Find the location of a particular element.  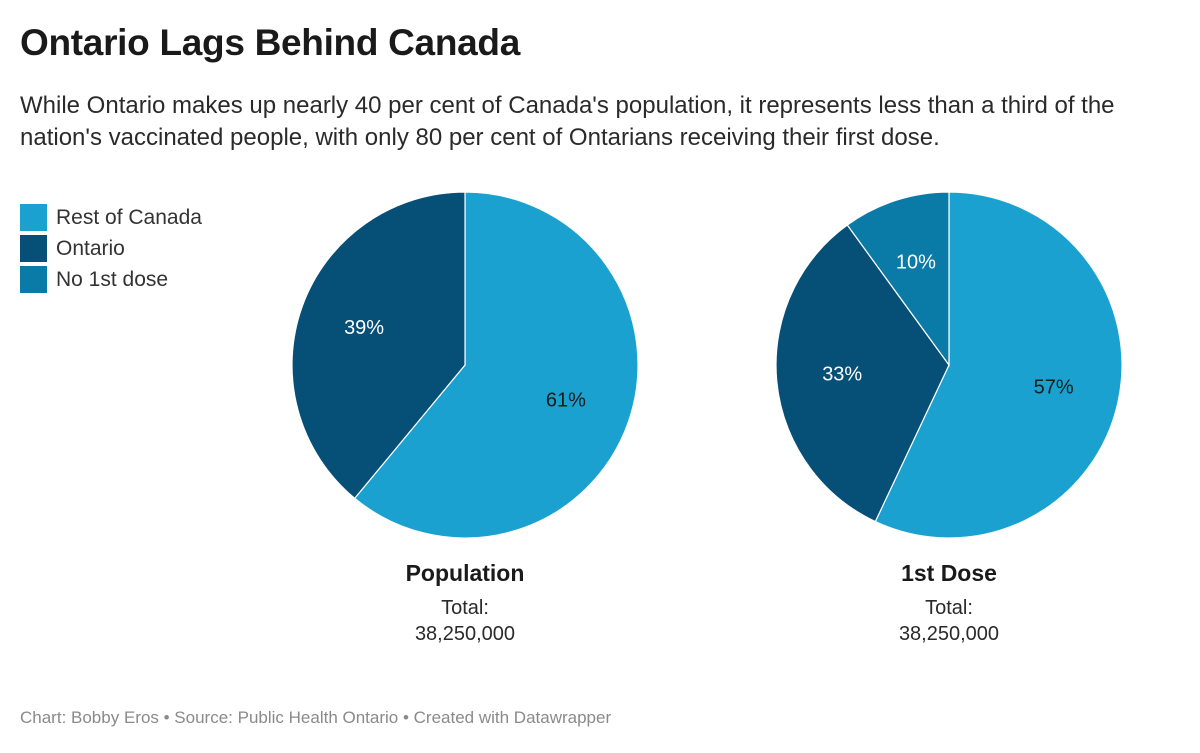

legend-item-rest-of-canada: Rest of Canada is located at coordinates (111, 217).